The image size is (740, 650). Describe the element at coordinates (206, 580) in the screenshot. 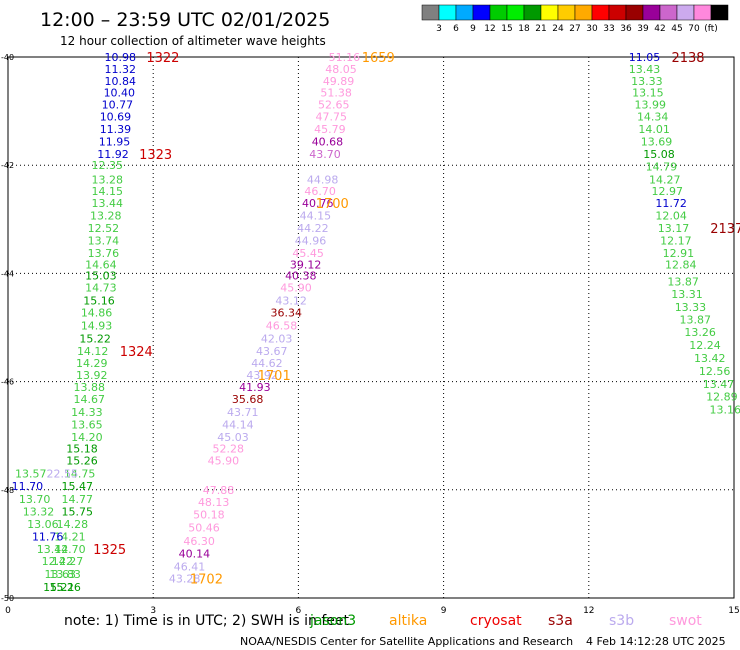

I see `pass-number-label: 1702` at that location.